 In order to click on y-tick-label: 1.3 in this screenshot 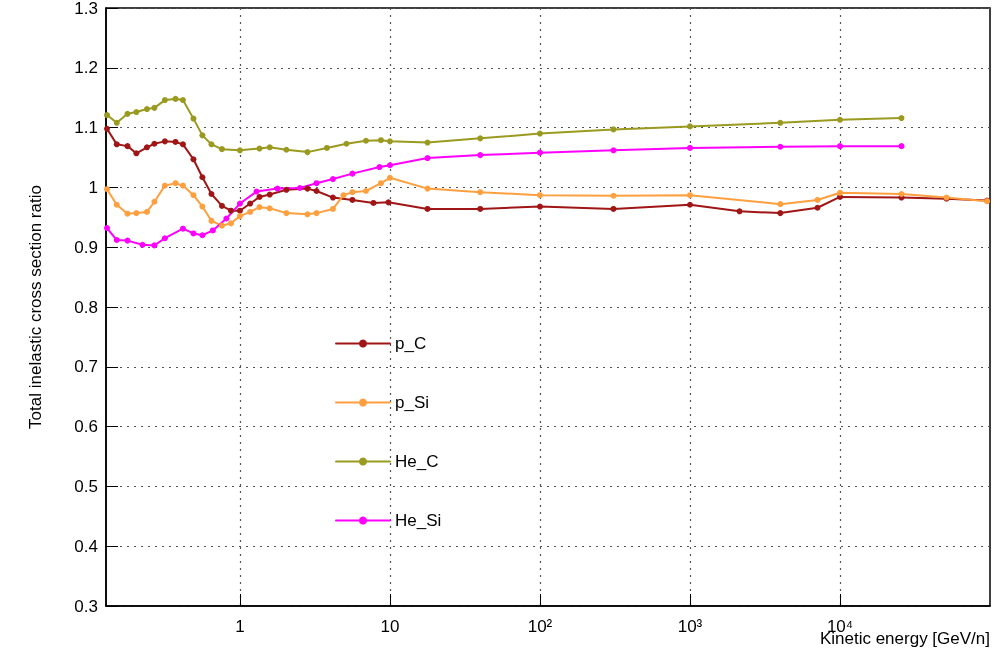, I will do `click(86, 9)`.